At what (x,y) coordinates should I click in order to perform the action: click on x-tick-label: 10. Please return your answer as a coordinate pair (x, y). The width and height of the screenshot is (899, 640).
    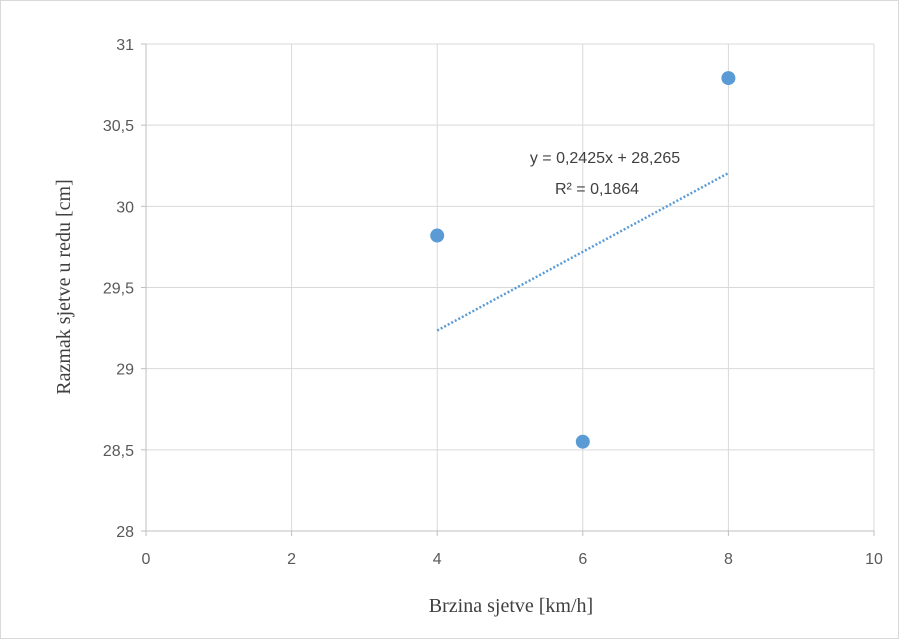
    Looking at the image, I should click on (874, 559).